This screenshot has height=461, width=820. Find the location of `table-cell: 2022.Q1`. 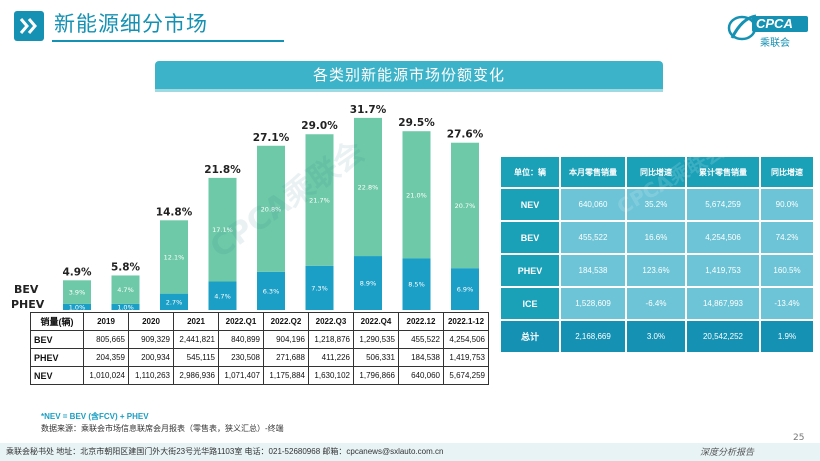

table-cell: 2022.Q1 is located at coordinates (241, 321).